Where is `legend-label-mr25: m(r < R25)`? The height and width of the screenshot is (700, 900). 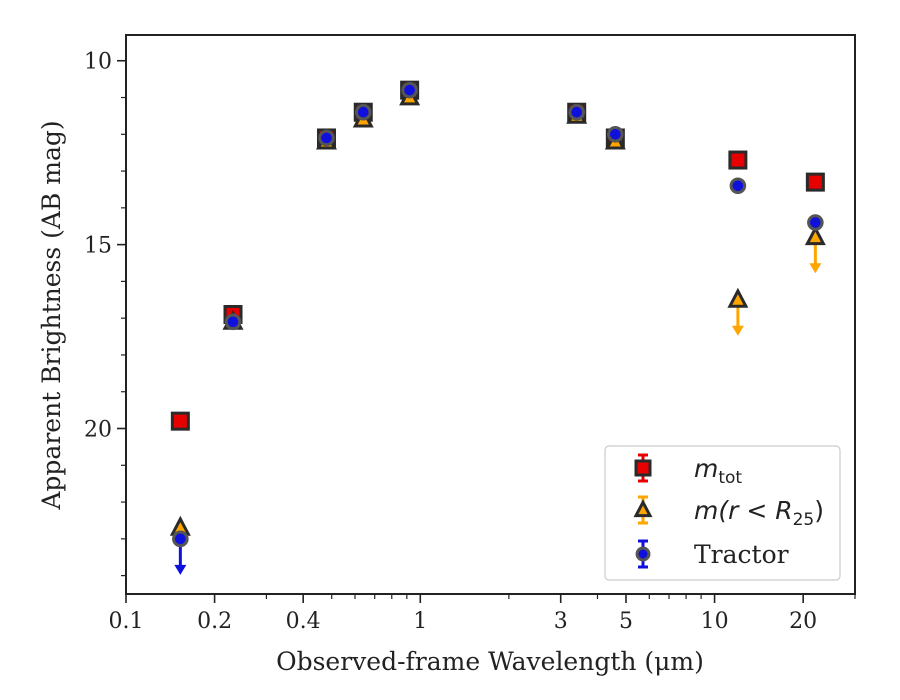 legend-label-mr25: m(r < R25) is located at coordinates (759, 513).